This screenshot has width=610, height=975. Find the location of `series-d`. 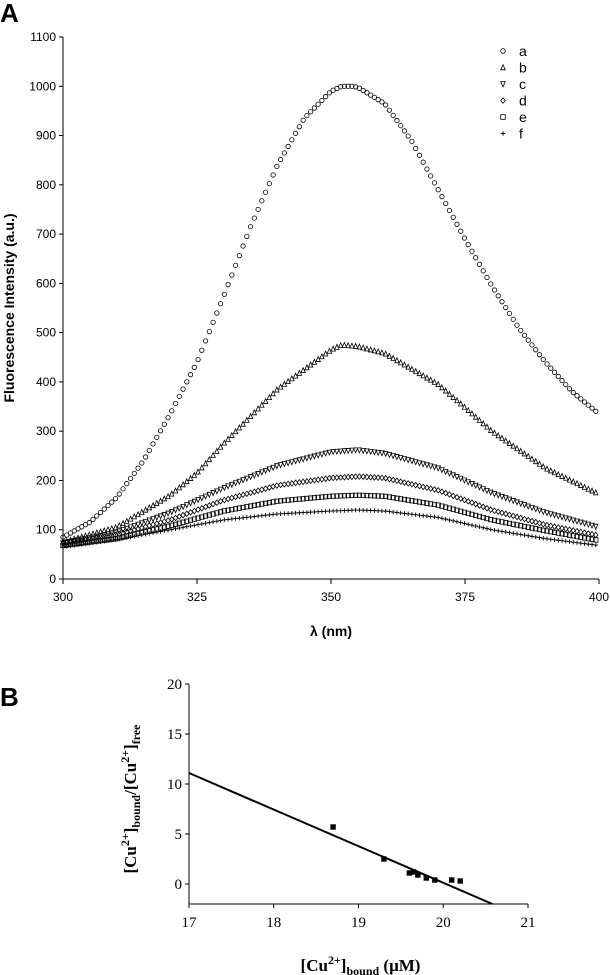

series-d is located at coordinates (329, 510).